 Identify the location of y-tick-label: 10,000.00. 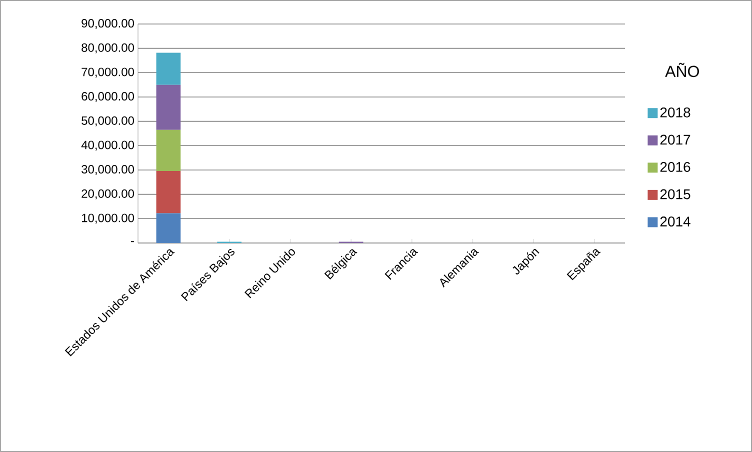
(108, 219).